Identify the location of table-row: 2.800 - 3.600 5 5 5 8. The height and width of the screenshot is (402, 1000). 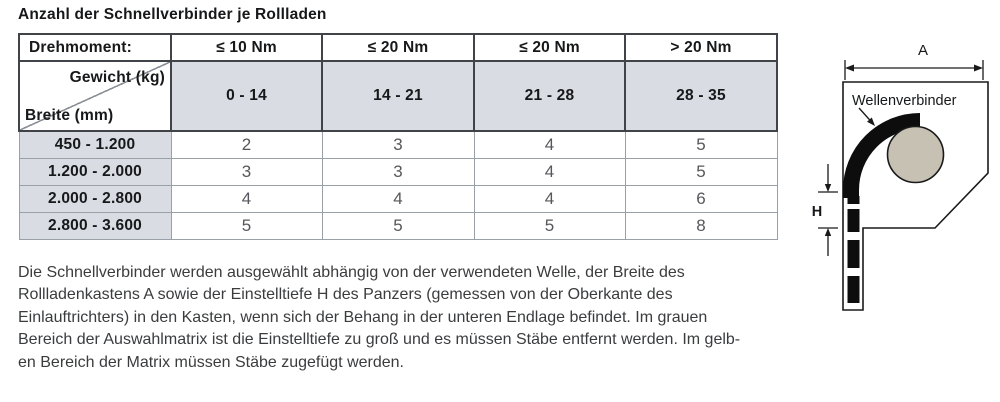
(398, 225).